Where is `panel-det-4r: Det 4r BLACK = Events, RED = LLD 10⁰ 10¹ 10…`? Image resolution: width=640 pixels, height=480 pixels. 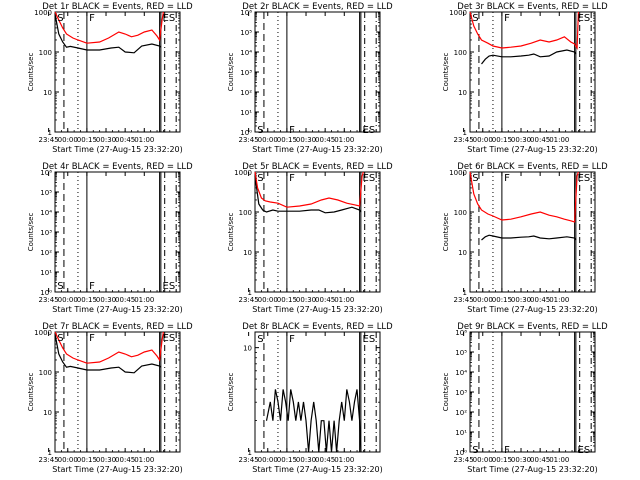 panel-det-4r: Det 4r BLACK = Events, RED = LLD 10⁰ 10¹ 10… is located at coordinates (110, 238).